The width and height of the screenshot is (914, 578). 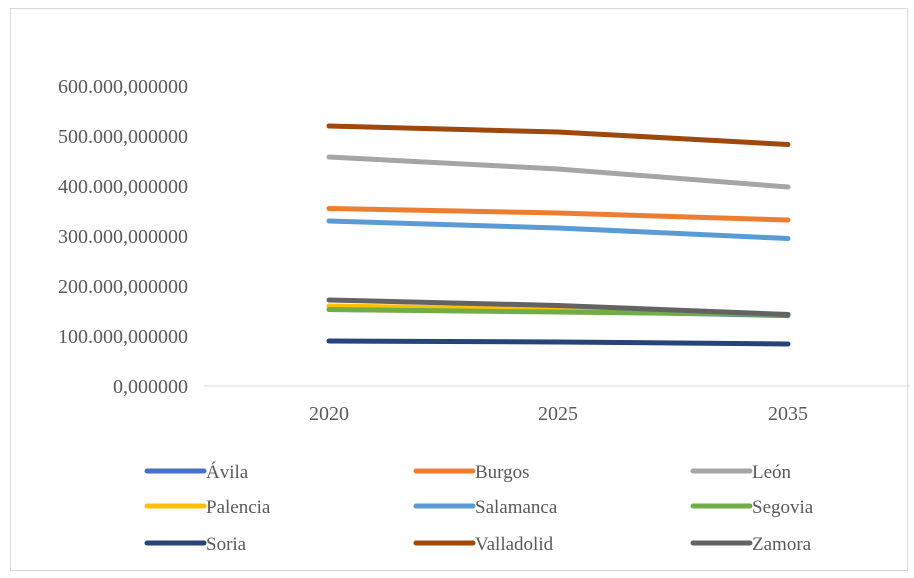 What do you see at coordinates (782, 544) in the screenshot?
I see `legend-label-zamora: Zamora` at bounding box center [782, 544].